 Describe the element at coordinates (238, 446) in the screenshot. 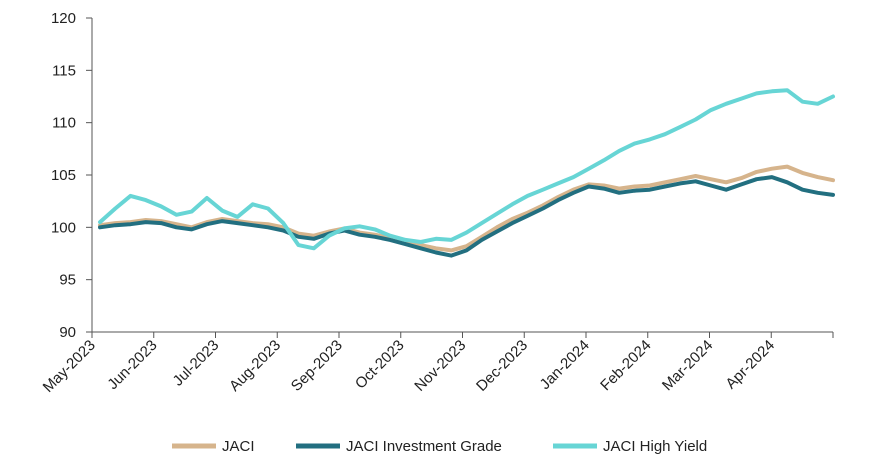

I see `legend-label: JACI` at that location.